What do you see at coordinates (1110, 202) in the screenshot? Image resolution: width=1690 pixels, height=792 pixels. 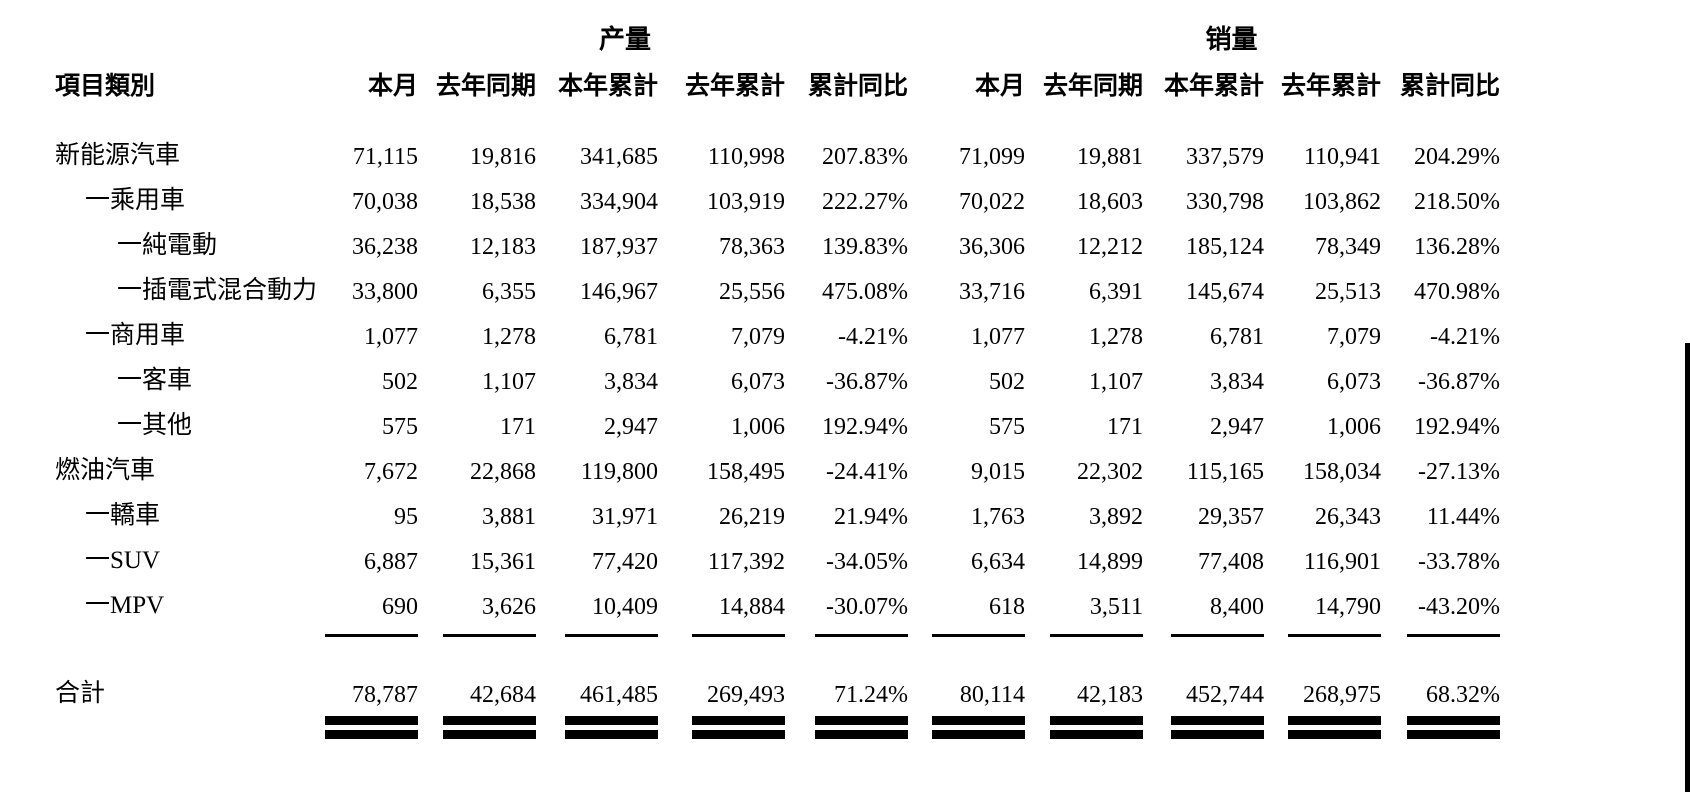 I see `table-cell: 18,603` at bounding box center [1110, 202].